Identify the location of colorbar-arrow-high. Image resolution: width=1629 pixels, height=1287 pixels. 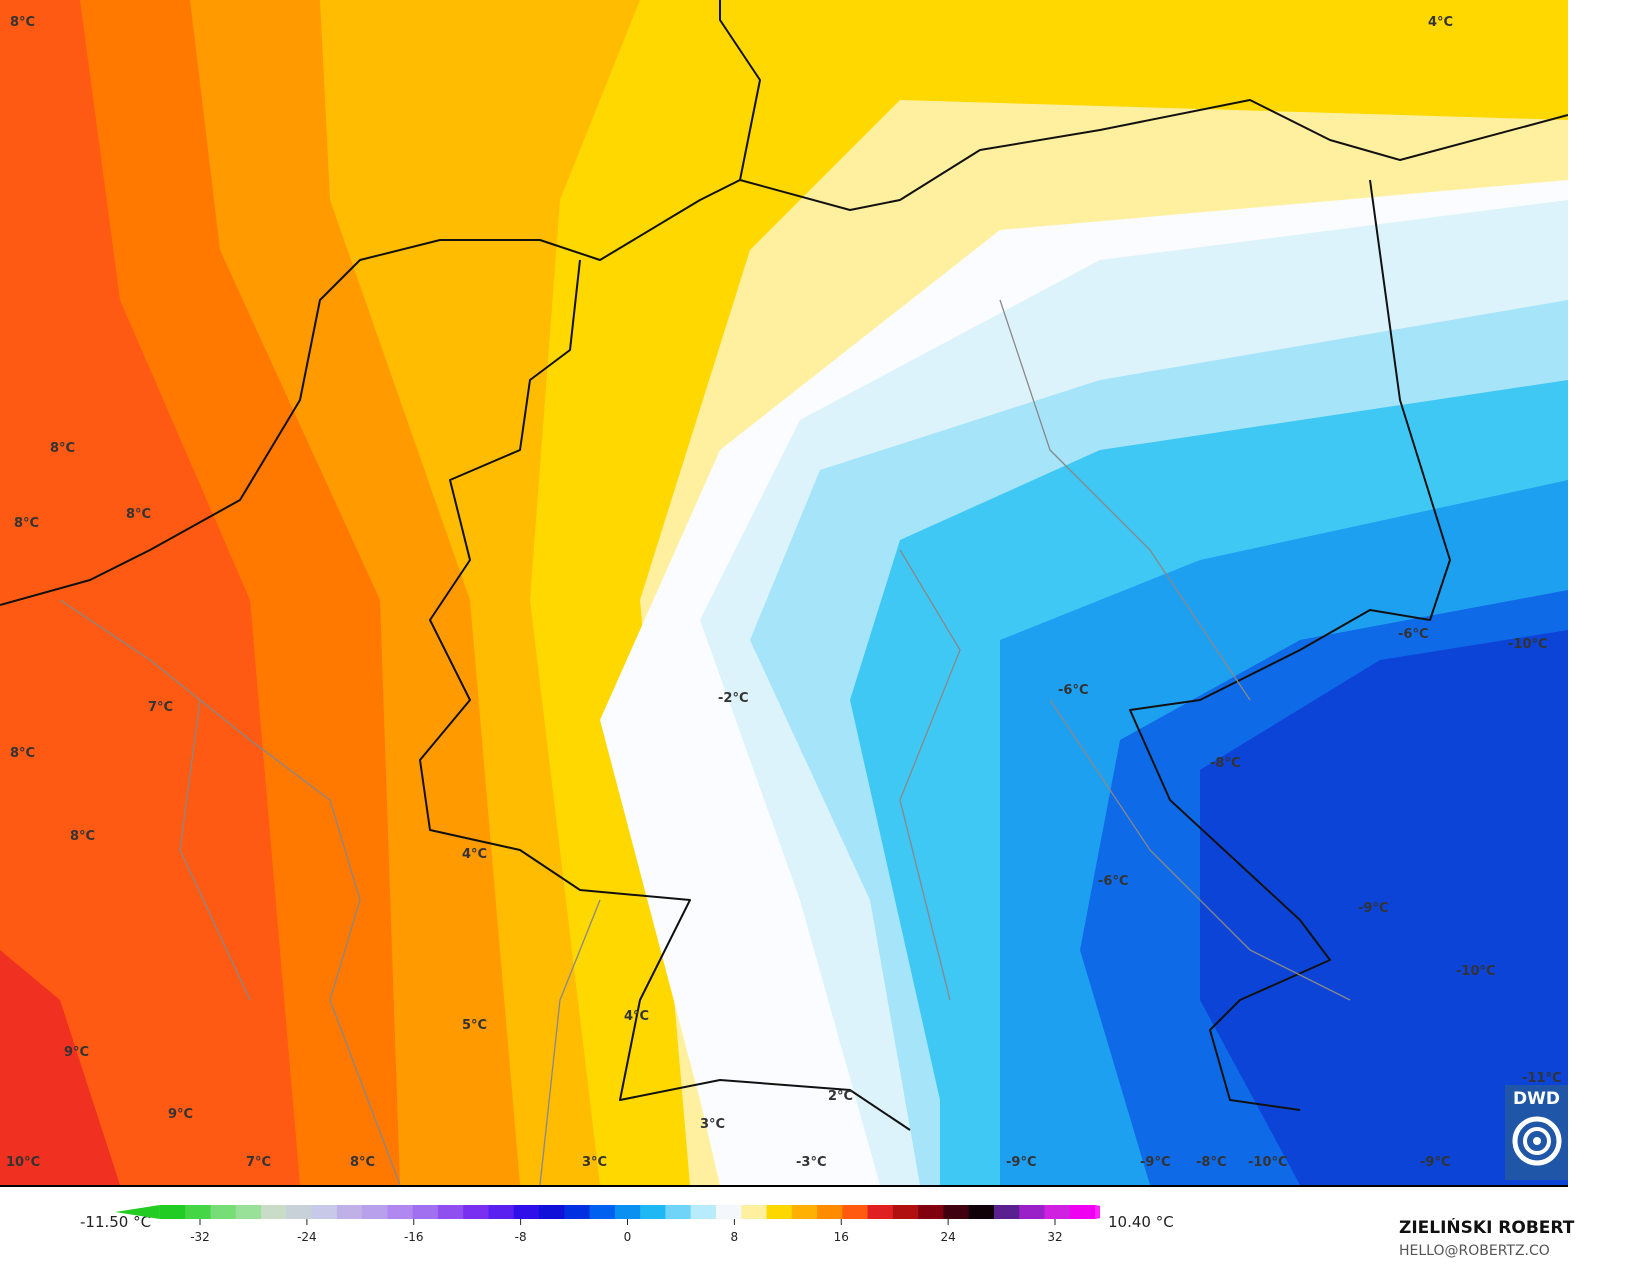
(1097, 1212).